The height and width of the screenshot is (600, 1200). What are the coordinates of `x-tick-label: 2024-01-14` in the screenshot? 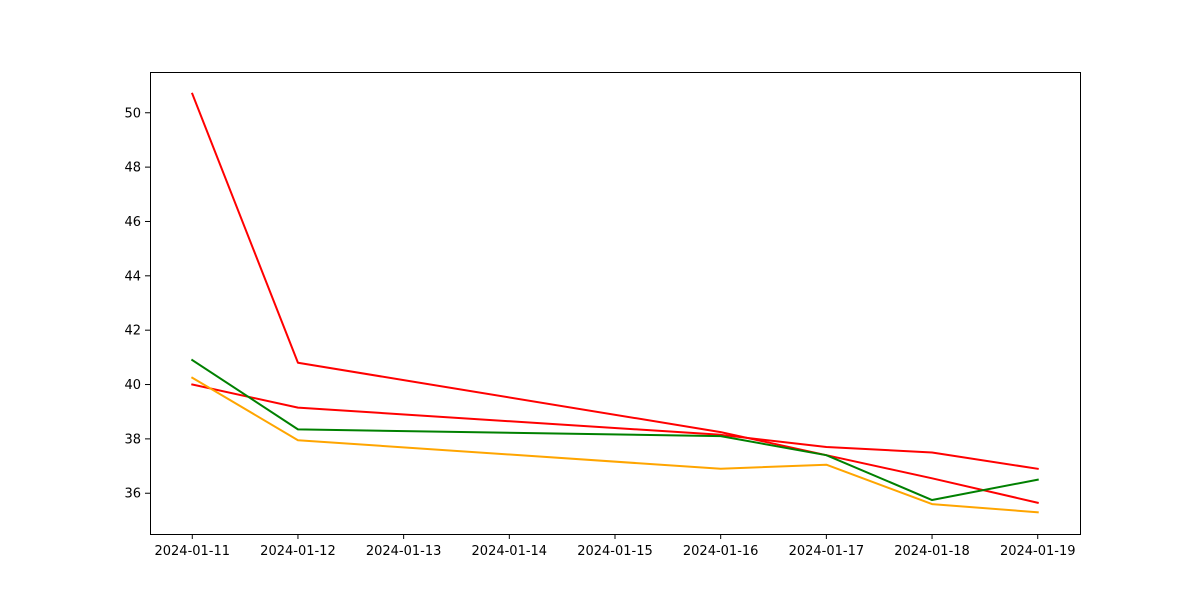 It's located at (510, 551).